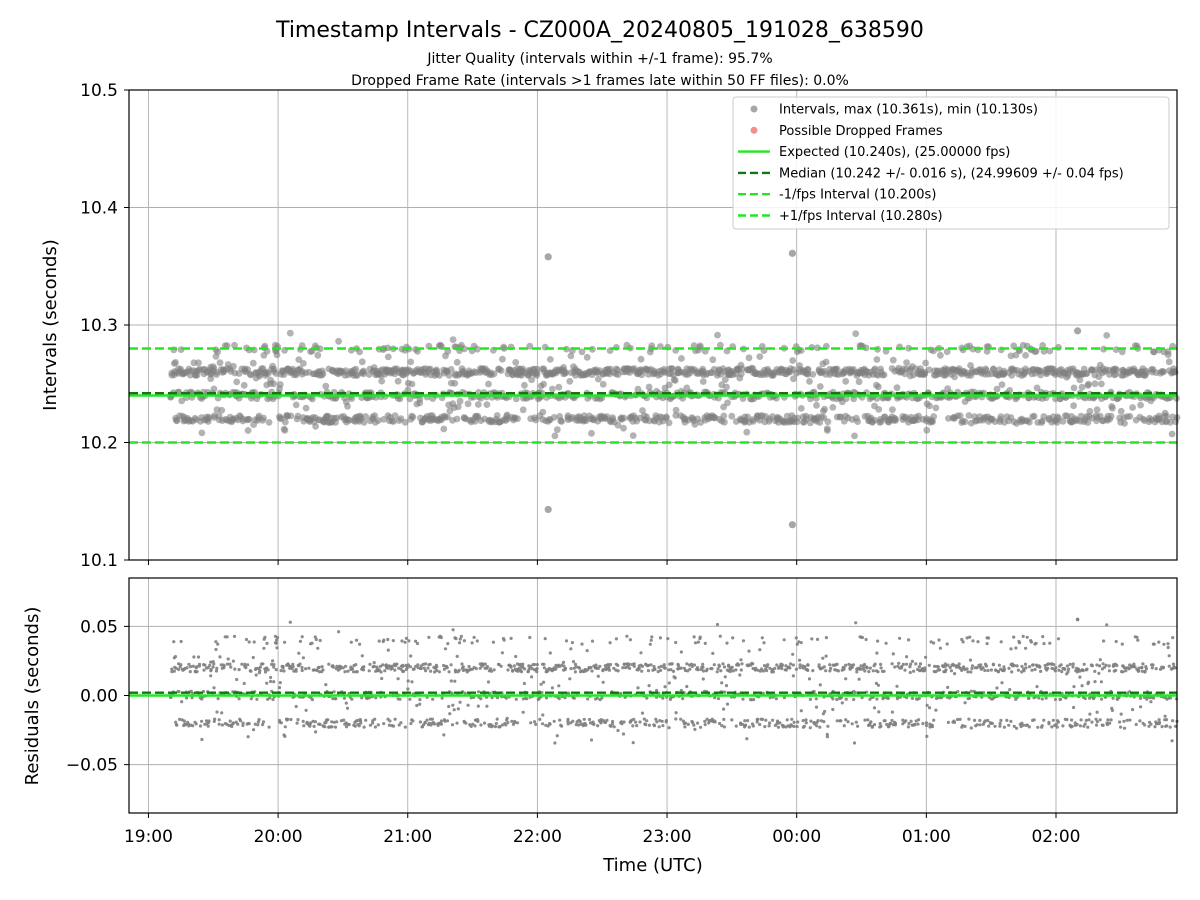 The height and width of the screenshot is (900, 1200). I want to click on interval-outlier-point, so click(792, 525).